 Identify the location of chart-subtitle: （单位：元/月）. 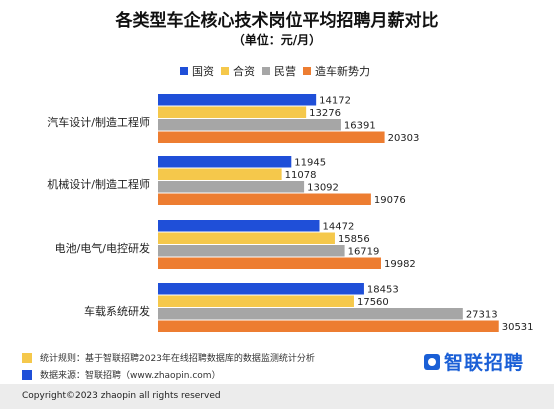
(277, 40).